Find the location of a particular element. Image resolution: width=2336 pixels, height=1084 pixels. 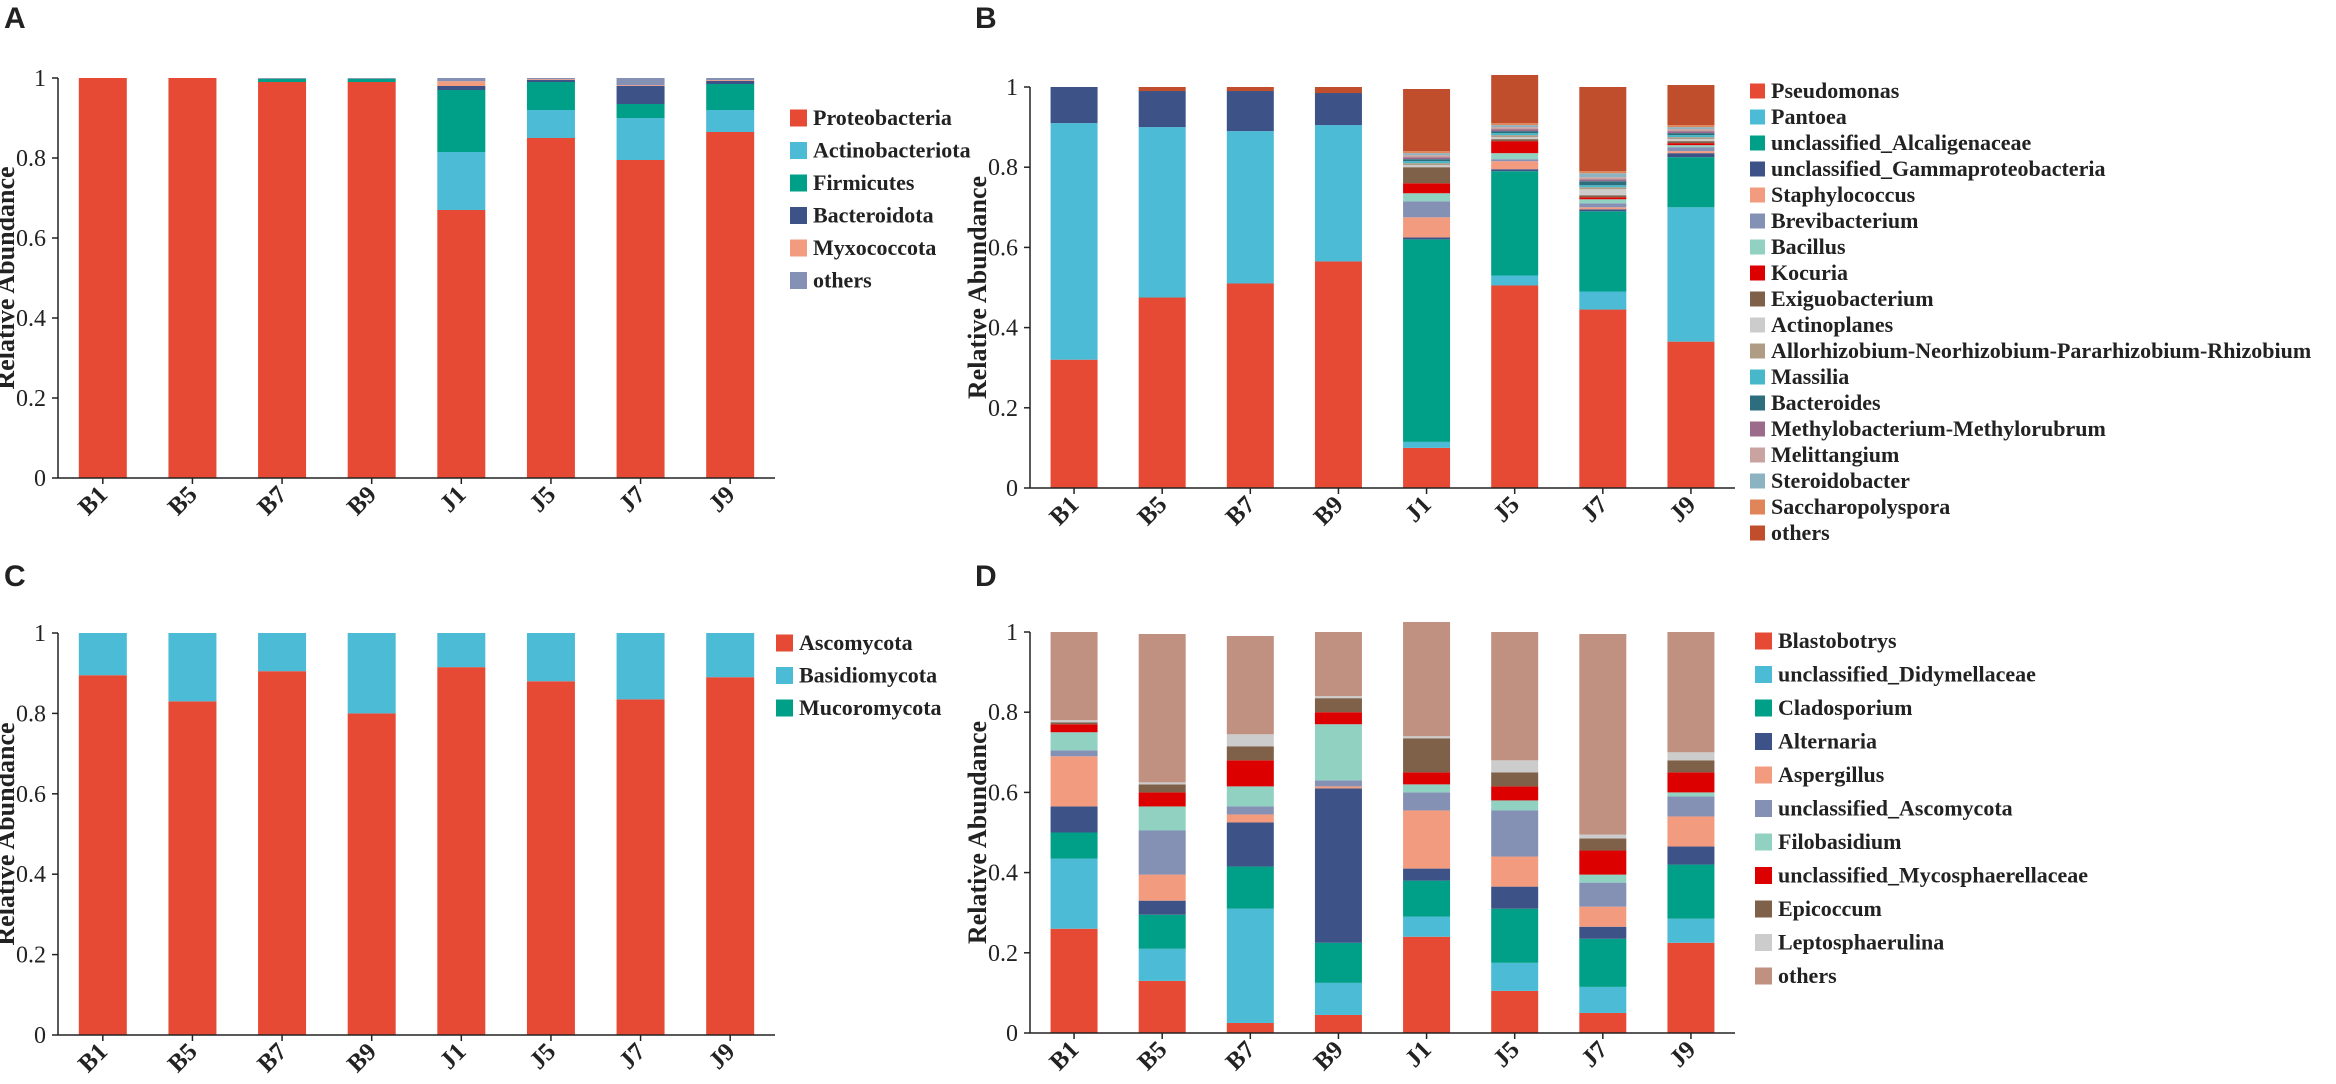

y-tick-label: 0.8 is located at coordinates (1003, 713).